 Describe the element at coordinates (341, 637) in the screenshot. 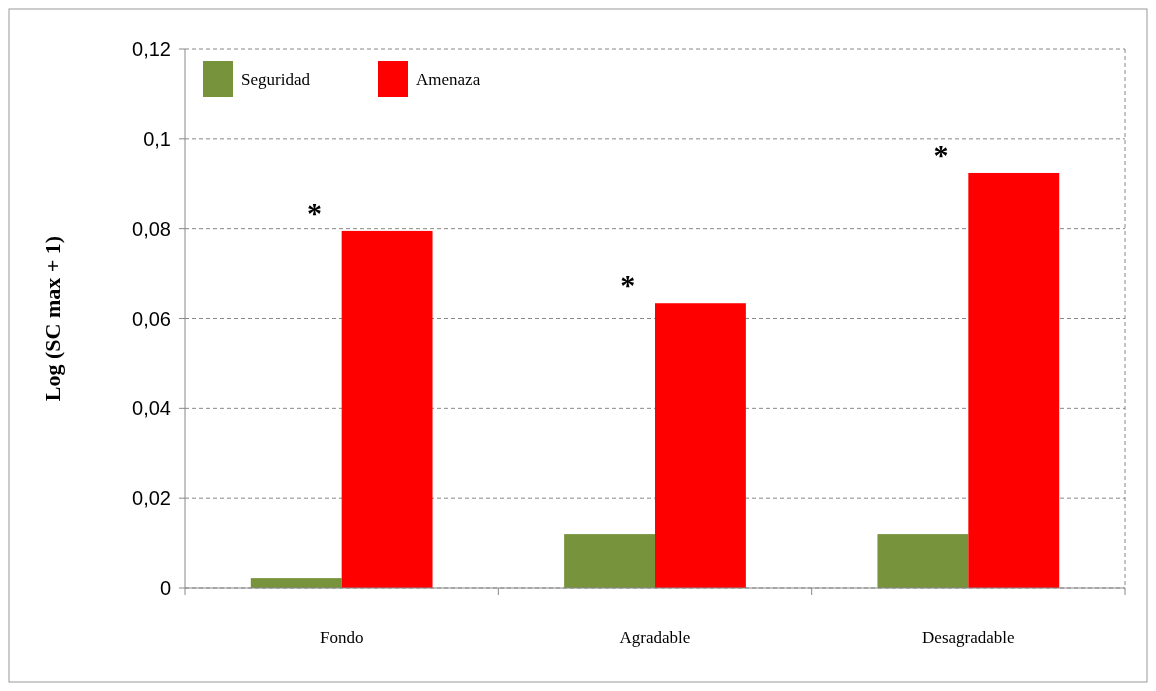

I see `x-tick-label: Fondo` at that location.